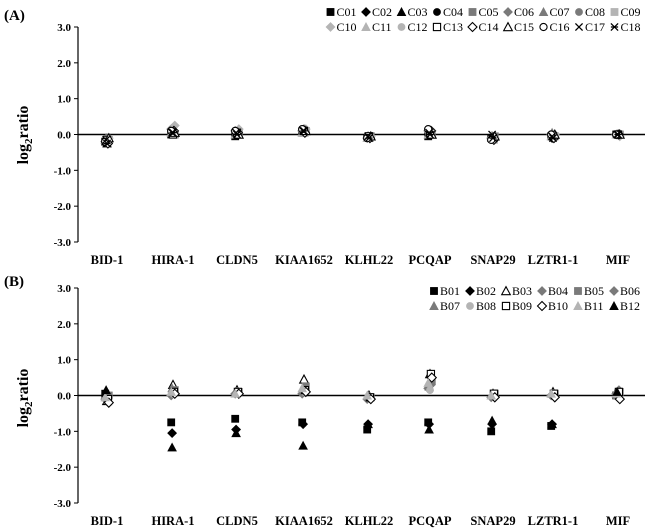 The image size is (653, 531). What do you see at coordinates (630, 306) in the screenshot?
I see `legend-label: B12` at bounding box center [630, 306].